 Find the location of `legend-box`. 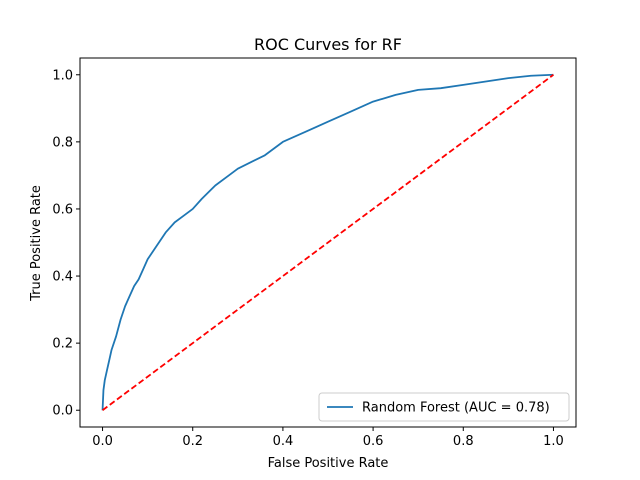

legend-box is located at coordinates (444, 407).